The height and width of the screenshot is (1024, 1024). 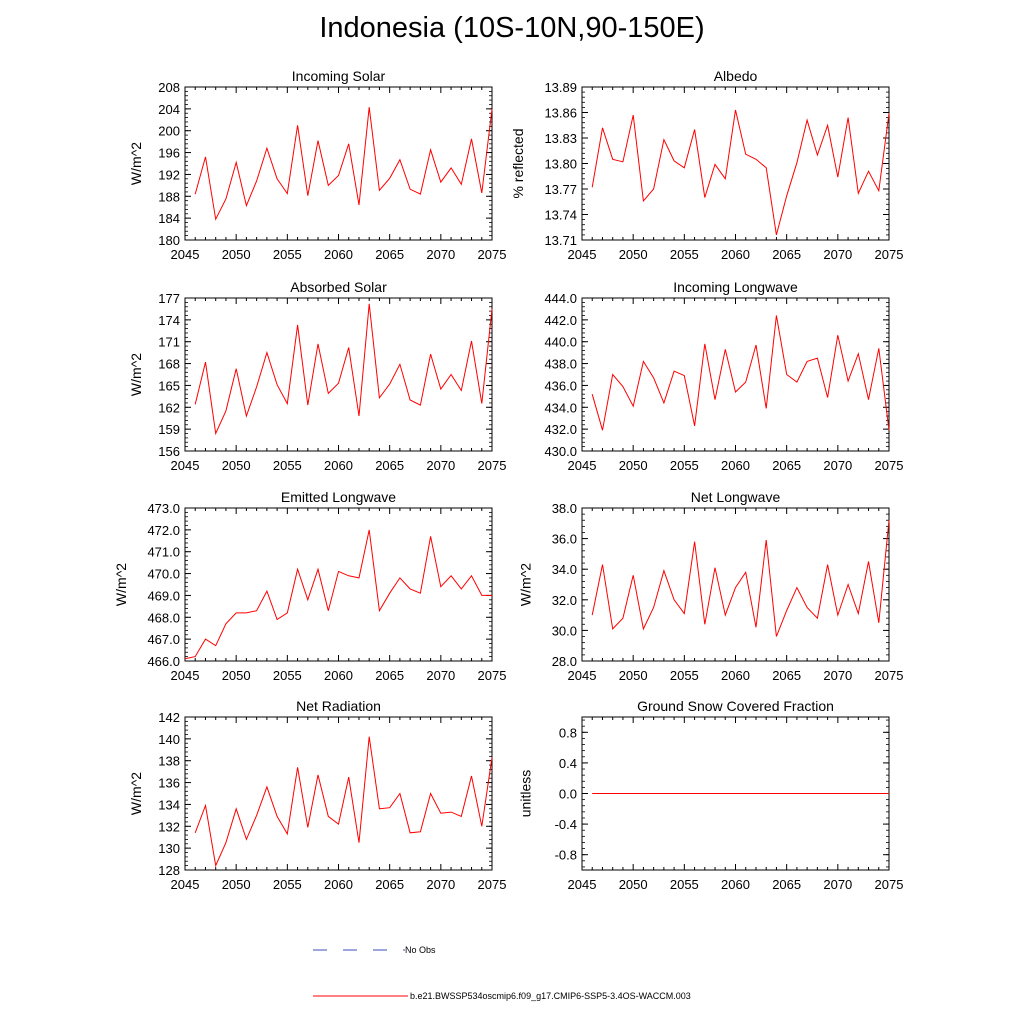 I want to click on y-tick-label: 200, so click(x=169, y=131).